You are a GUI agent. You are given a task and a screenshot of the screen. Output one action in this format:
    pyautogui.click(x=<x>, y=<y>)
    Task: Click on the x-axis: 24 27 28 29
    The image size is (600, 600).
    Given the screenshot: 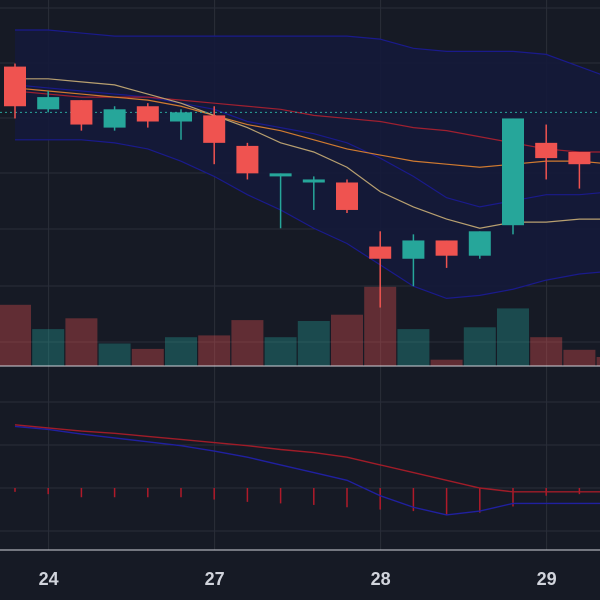 What is the action you would take?
    pyautogui.click(x=298, y=579)
    